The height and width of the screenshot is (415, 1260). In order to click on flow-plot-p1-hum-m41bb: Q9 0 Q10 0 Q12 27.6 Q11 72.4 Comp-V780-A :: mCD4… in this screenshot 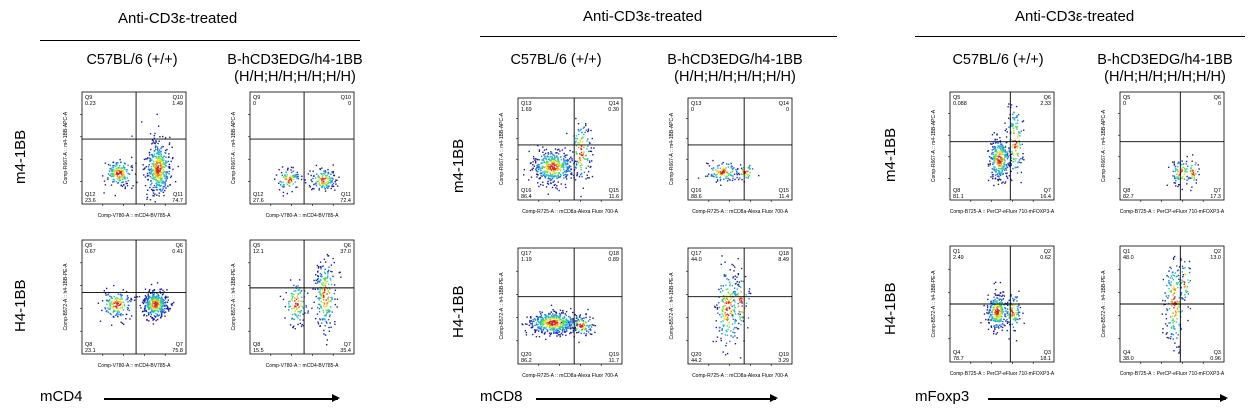, I will do `click(293, 154)`.